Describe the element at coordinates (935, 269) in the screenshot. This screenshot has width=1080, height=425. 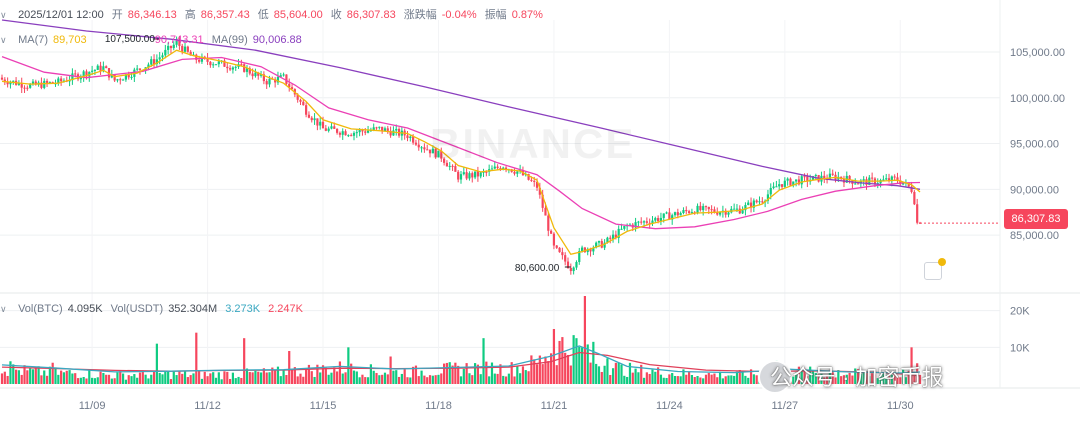
I see `notes-icon` at that location.